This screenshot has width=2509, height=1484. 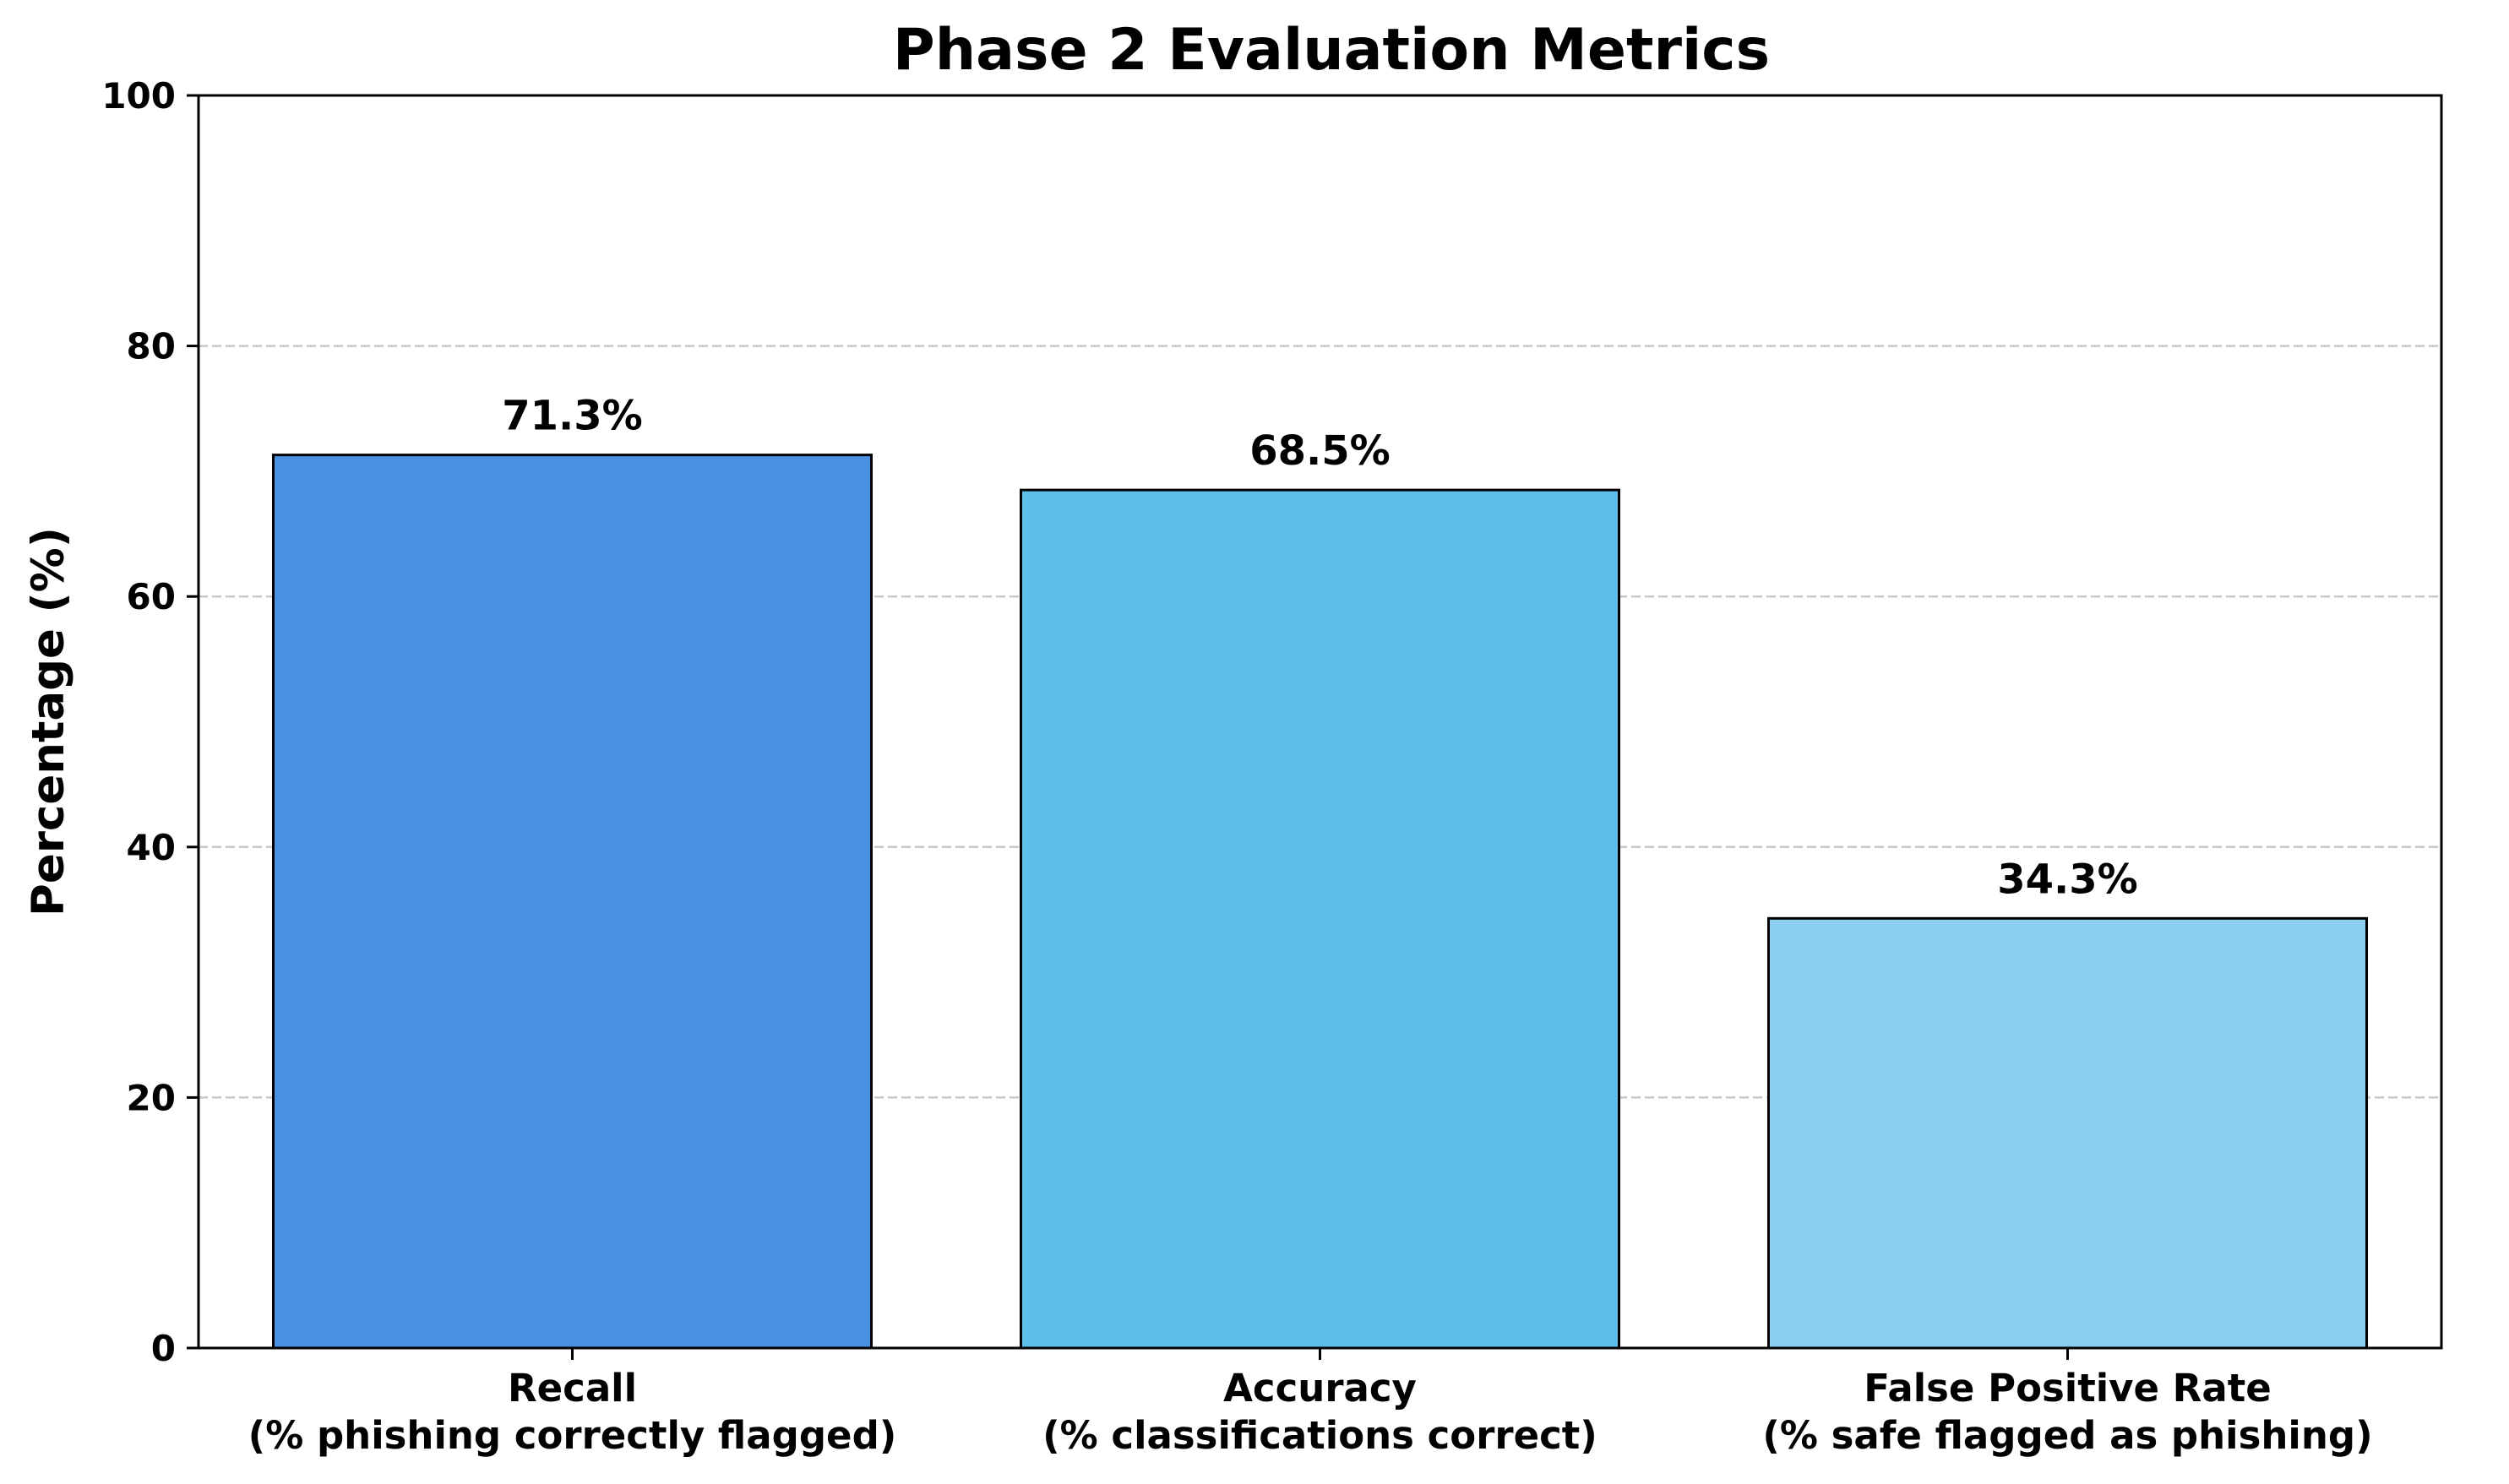 I want to click on data-label: 68.5%, so click(x=1320, y=451).